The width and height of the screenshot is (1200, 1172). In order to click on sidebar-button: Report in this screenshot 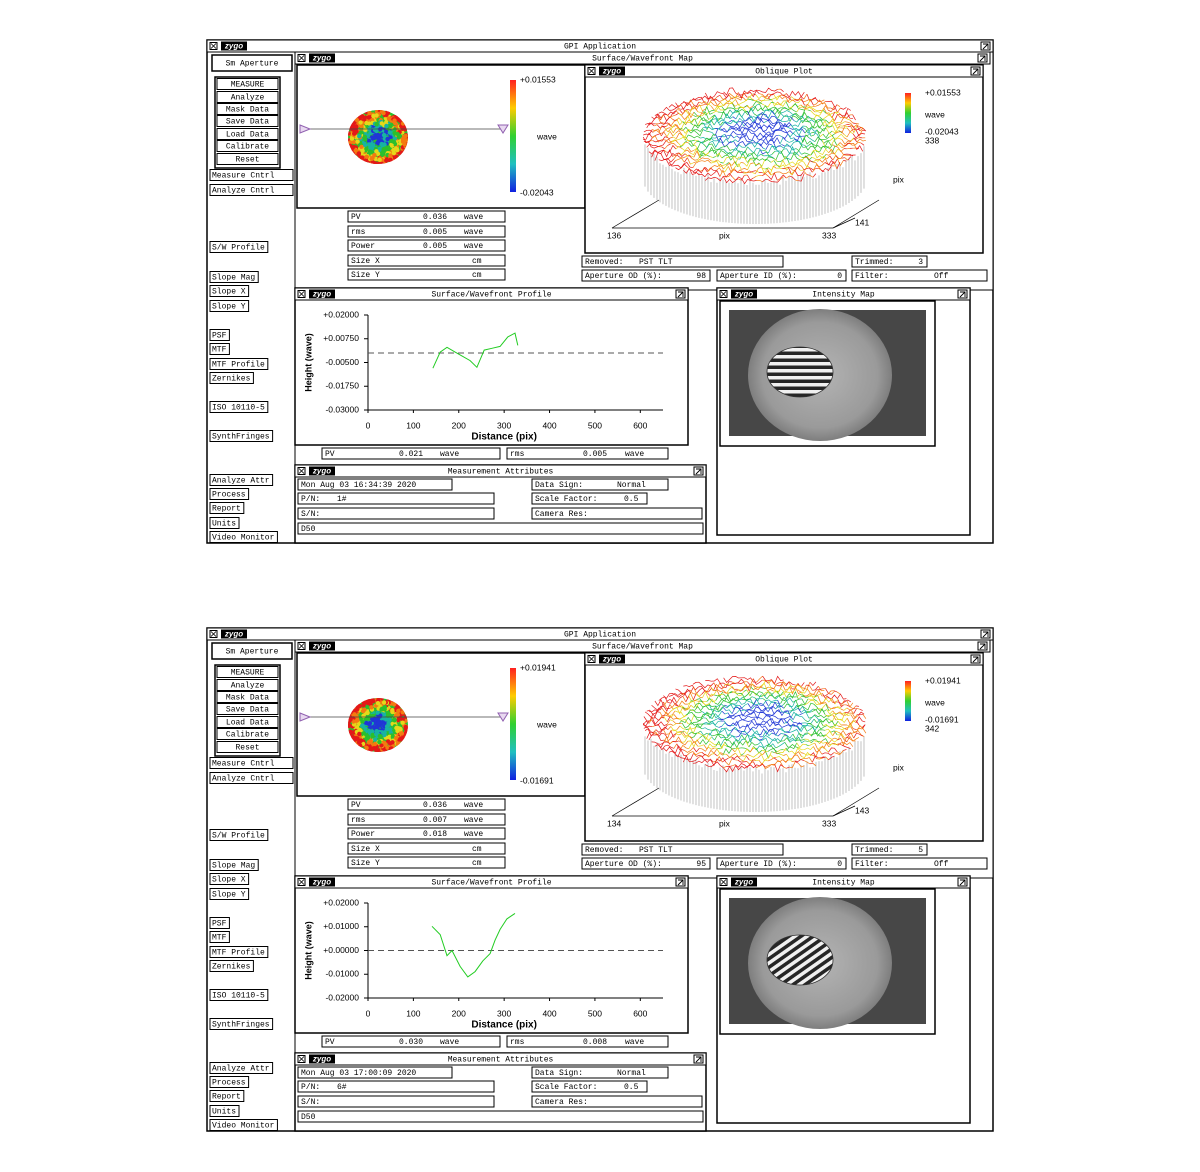, I will do `click(227, 508)`.